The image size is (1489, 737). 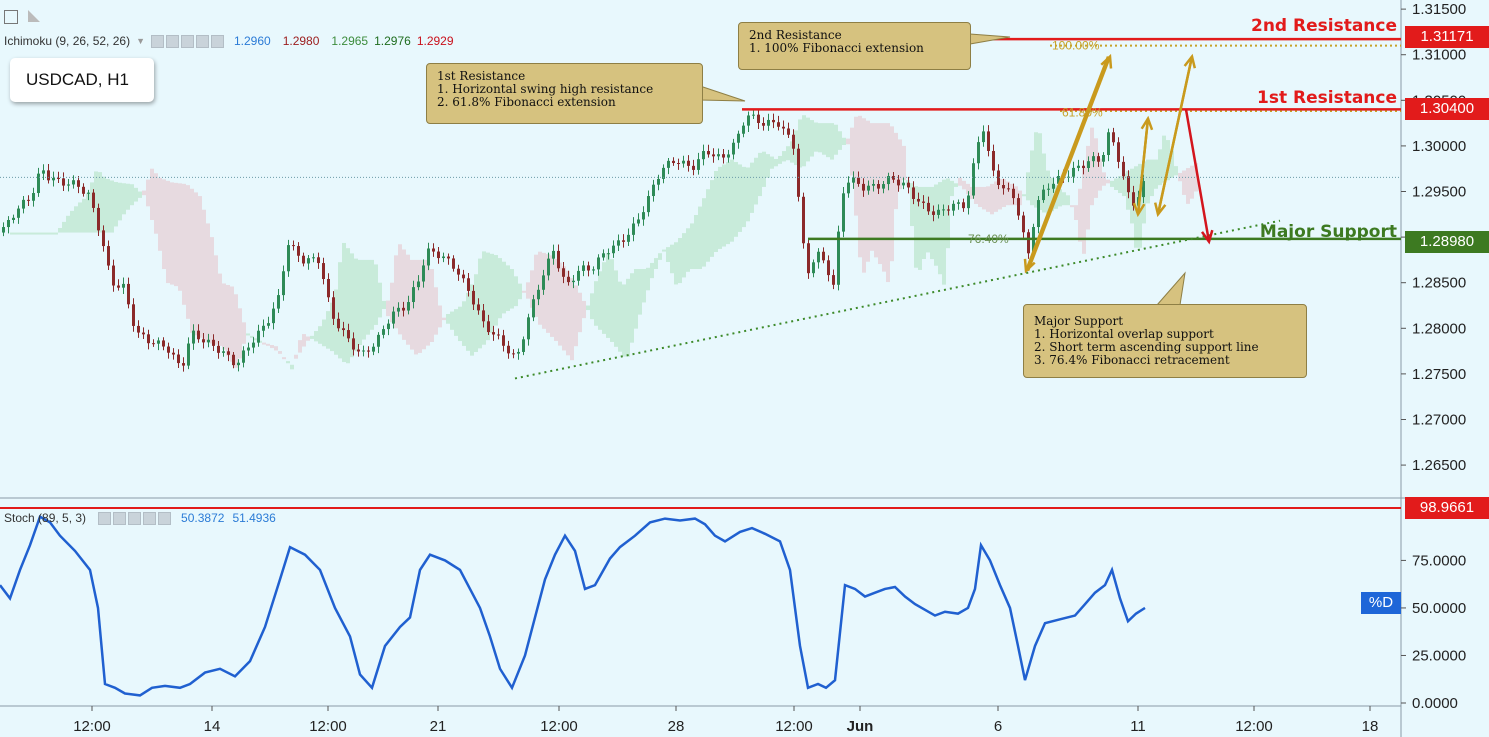 What do you see at coordinates (545, 89) in the screenshot?
I see `callout-line: 1. Horizontal swing high resistance` at bounding box center [545, 89].